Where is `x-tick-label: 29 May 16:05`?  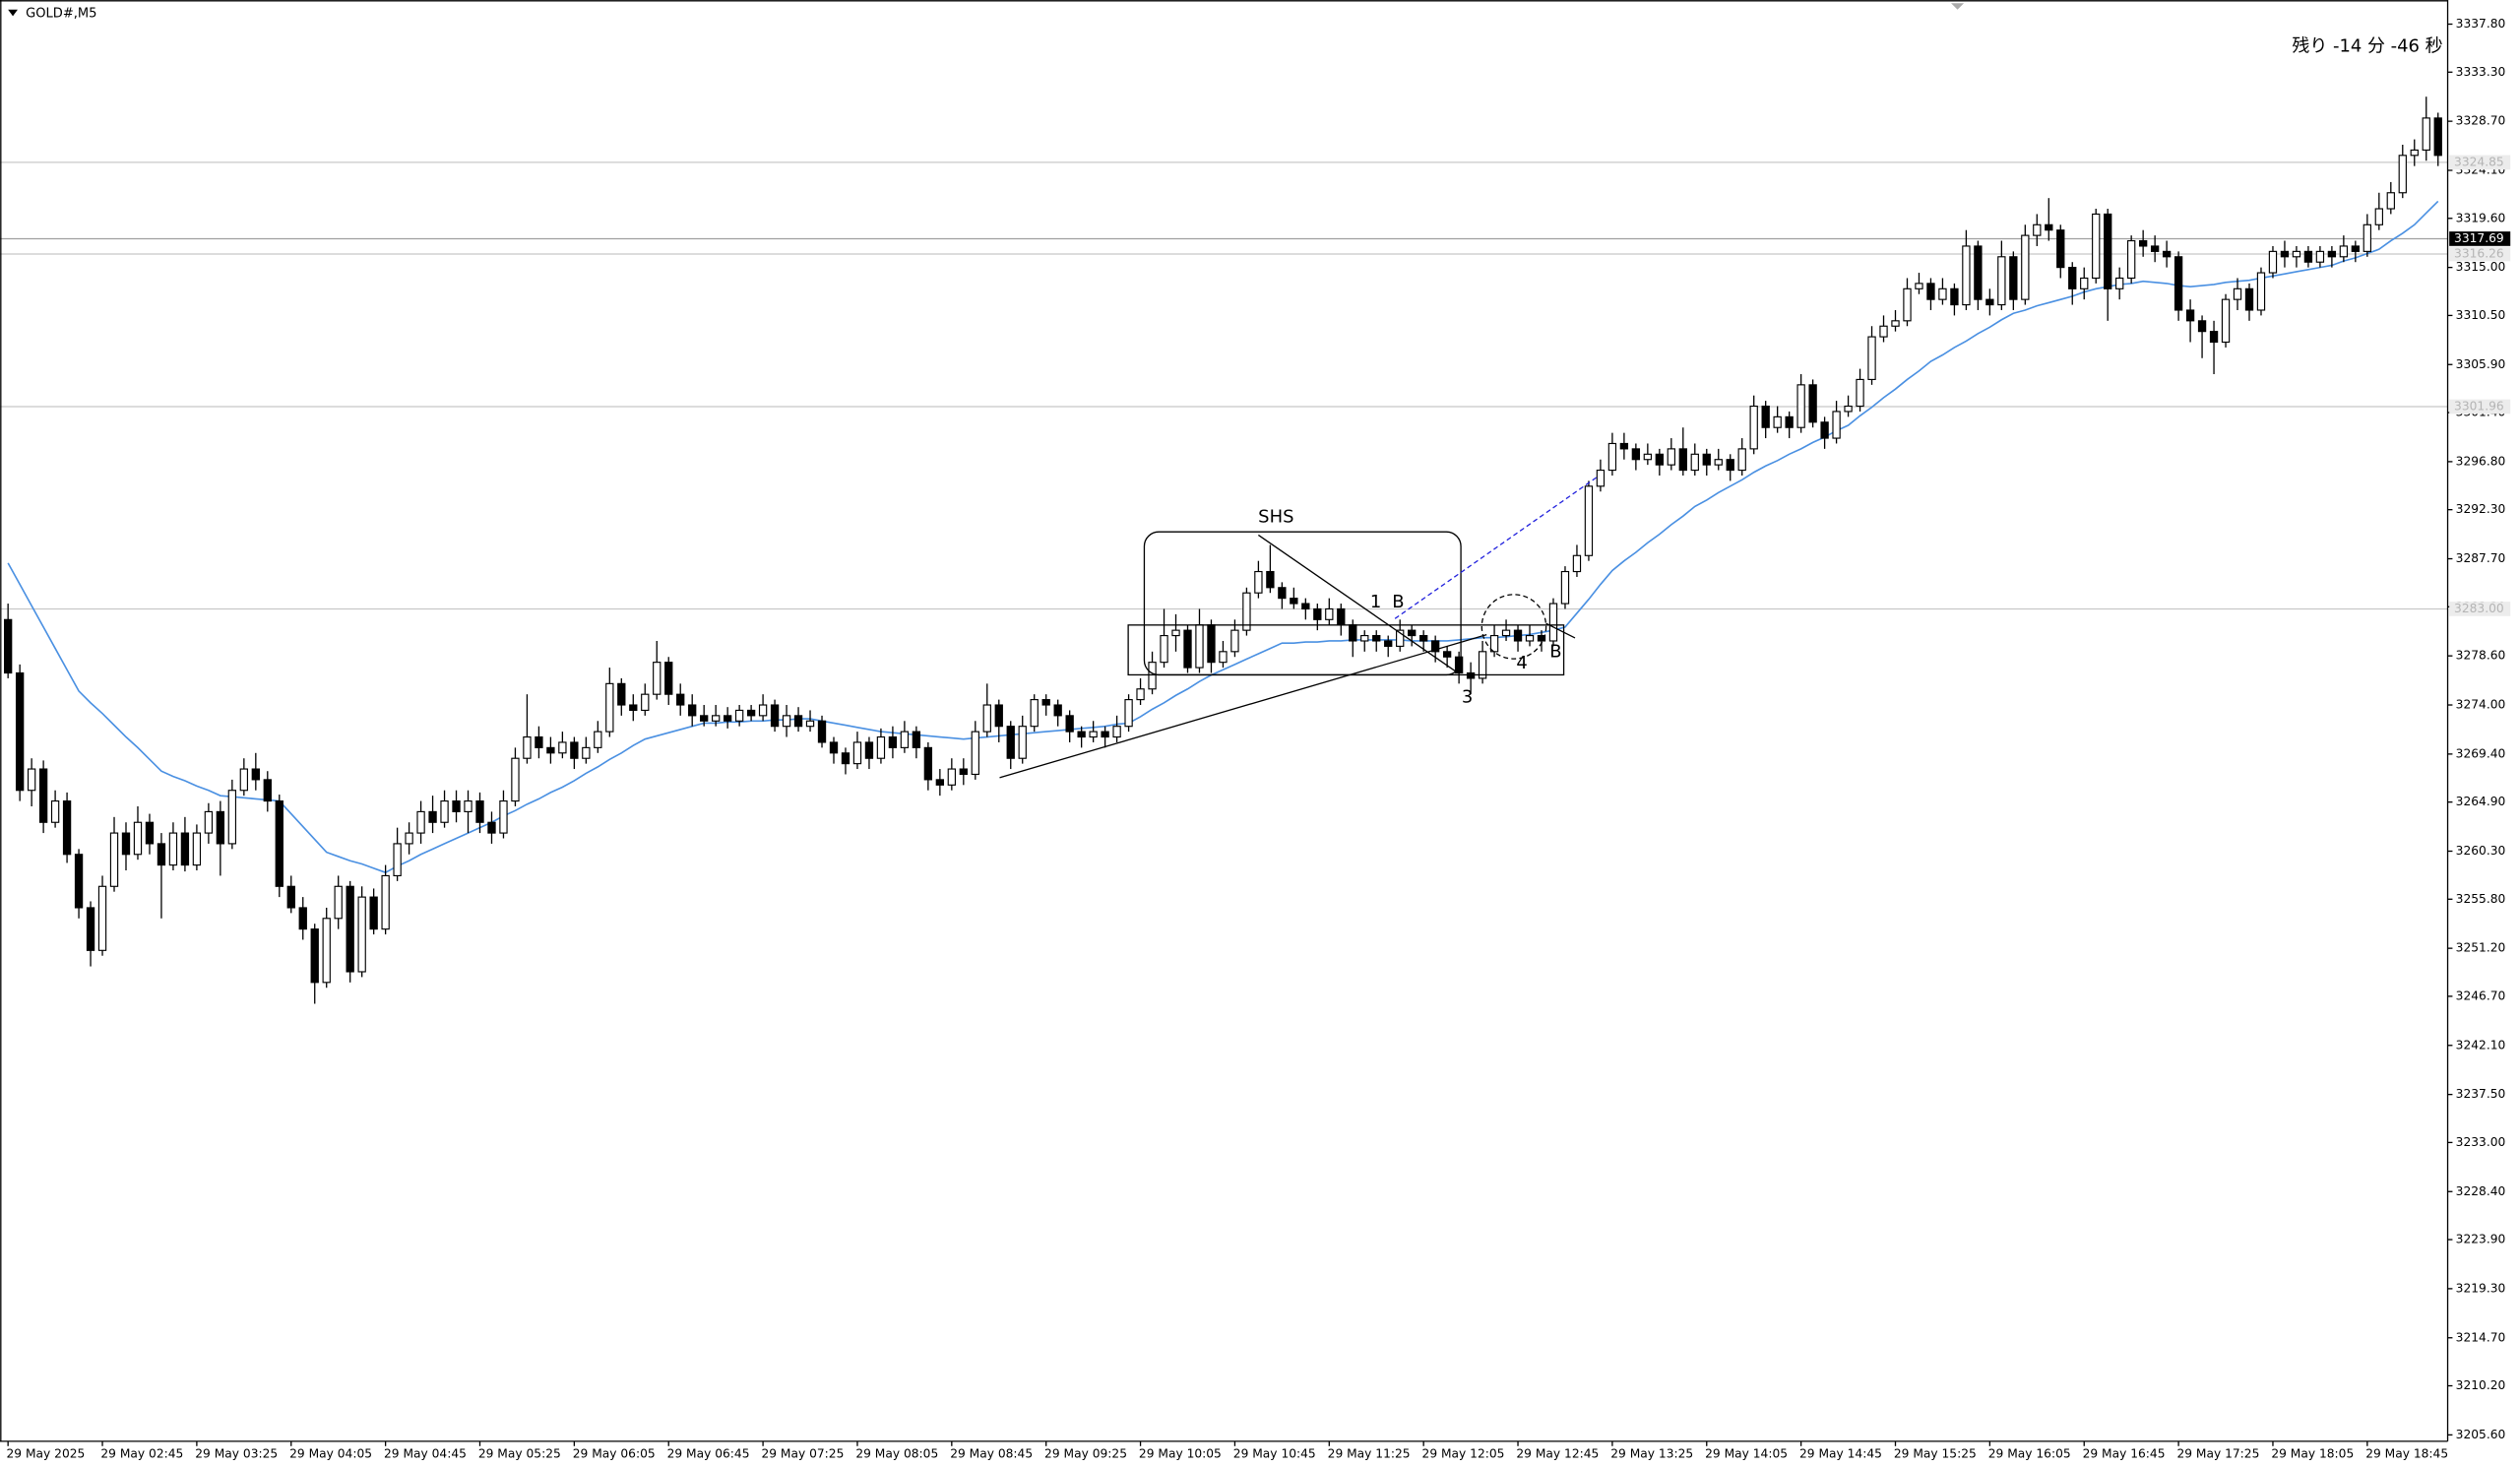 x-tick-label: 29 May 16:05 is located at coordinates (2029, 1453).